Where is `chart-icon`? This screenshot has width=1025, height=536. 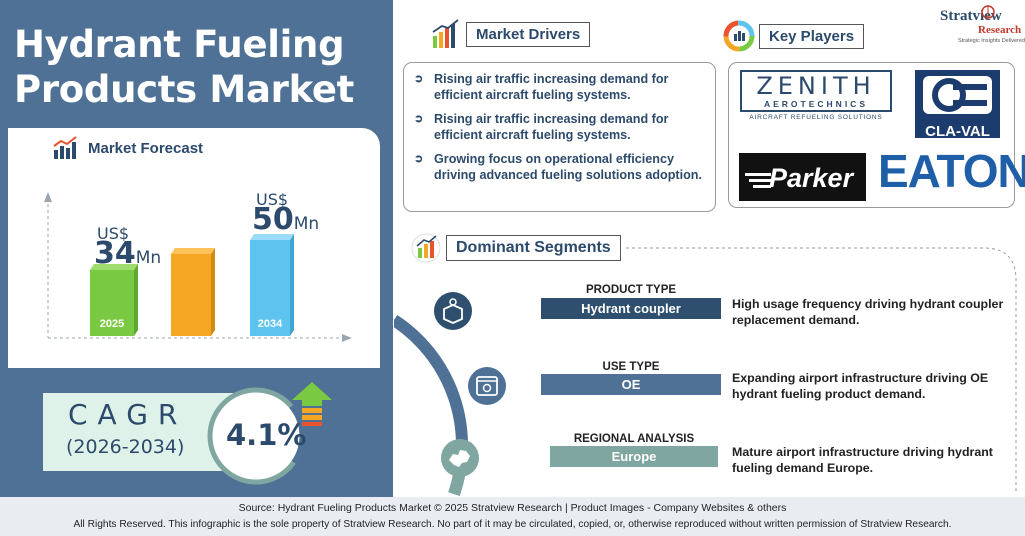 chart-icon is located at coordinates (65, 147).